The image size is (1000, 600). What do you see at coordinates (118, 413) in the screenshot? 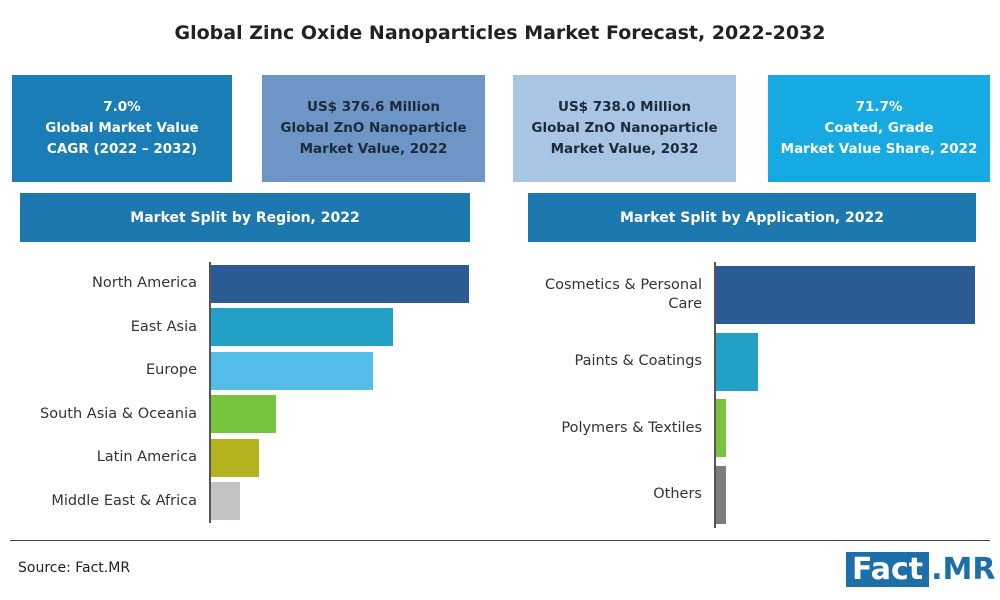
I see `category-label: South Asia & Oceania` at bounding box center [118, 413].